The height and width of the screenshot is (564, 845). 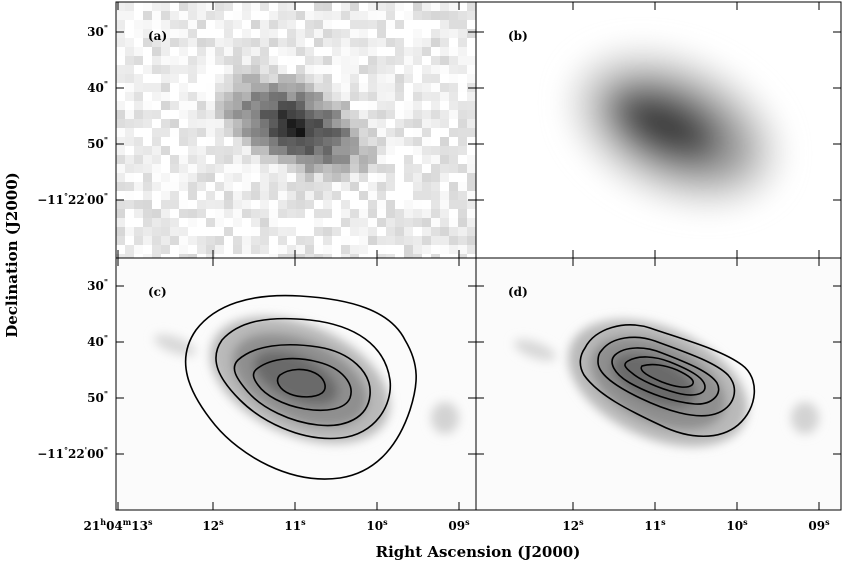 I want to click on dec-tick-labels-bottom: 30" 40" 50" −11°22'00", so click(x=72, y=369).